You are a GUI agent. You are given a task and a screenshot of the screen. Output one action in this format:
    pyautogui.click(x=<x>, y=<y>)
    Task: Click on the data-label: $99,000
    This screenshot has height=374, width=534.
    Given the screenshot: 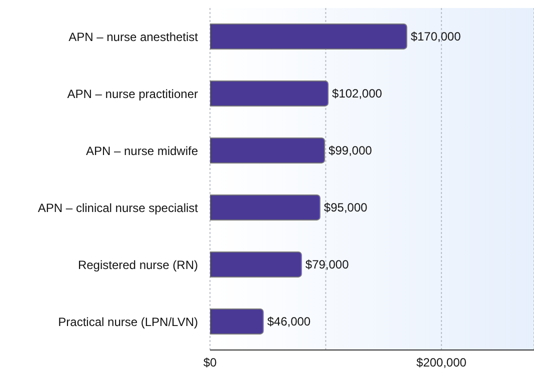 What is the action you would take?
    pyautogui.click(x=350, y=151)
    